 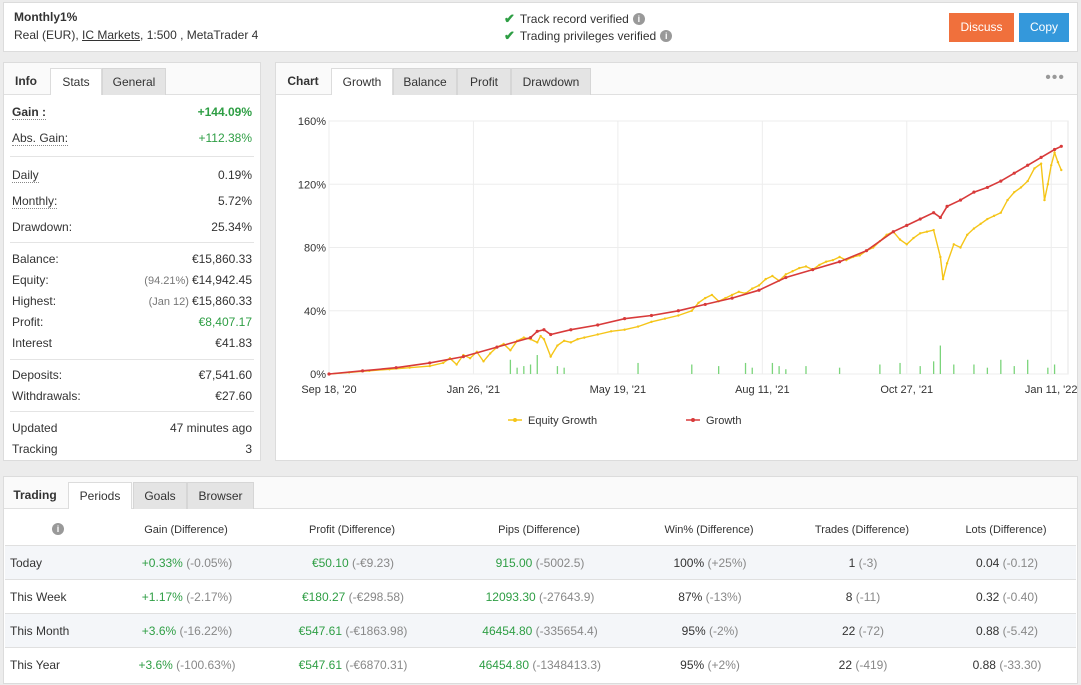 What do you see at coordinates (35, 495) in the screenshot?
I see `tab-trading: Trading` at bounding box center [35, 495].